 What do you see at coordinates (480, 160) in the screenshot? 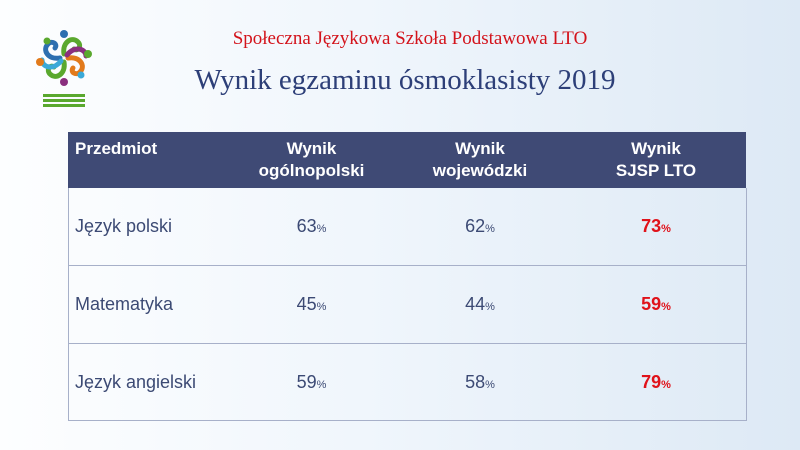
I see `header-regional: Wynik wojewódzki` at bounding box center [480, 160].